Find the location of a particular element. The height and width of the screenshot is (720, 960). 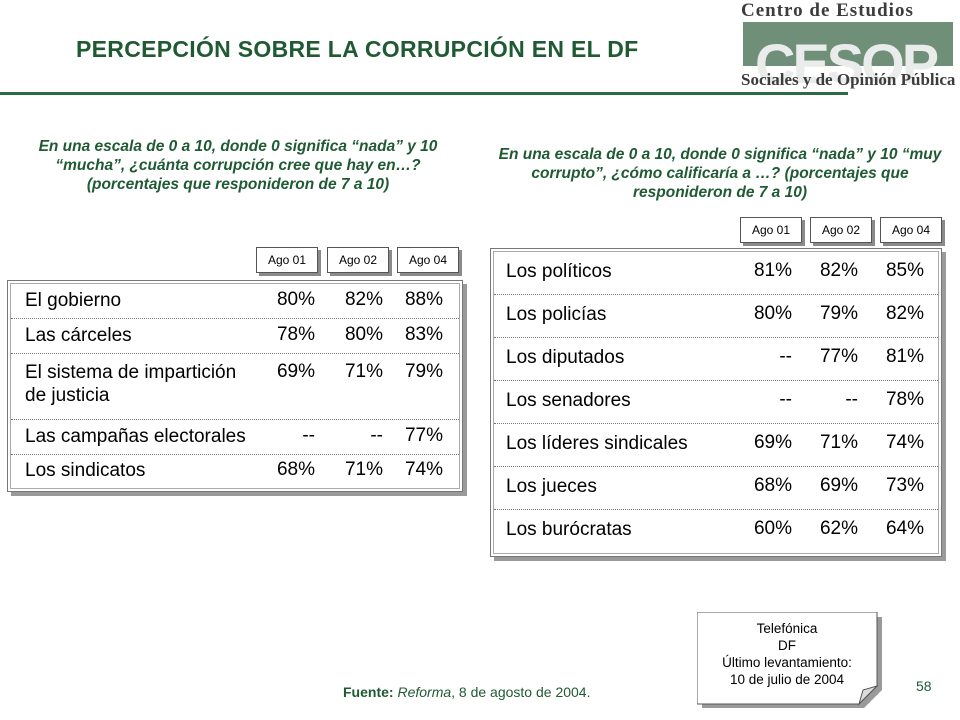

row-label: Los burócratas is located at coordinates (569, 529).